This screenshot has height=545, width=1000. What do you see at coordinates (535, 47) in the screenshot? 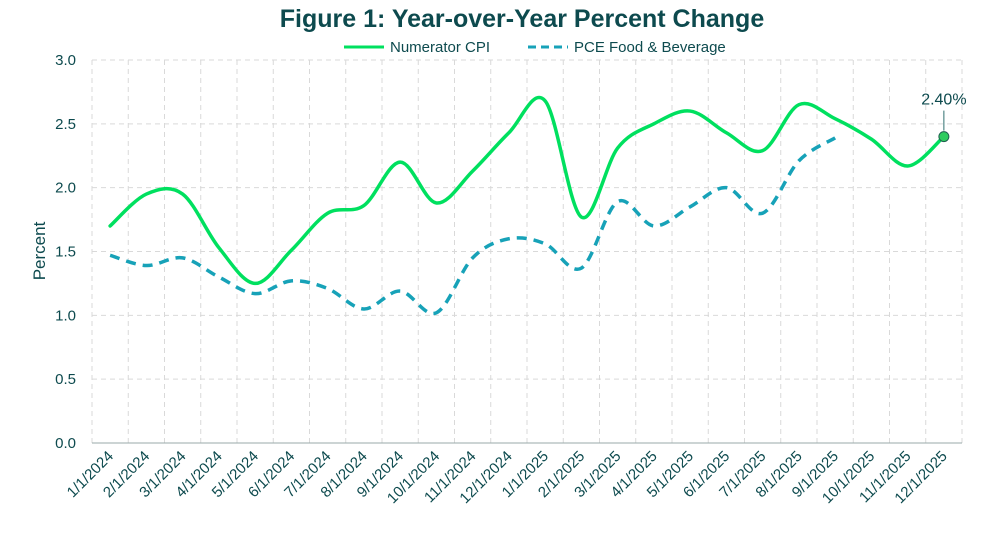
I see `legend: Numerator CPI PCE Food & Beverage` at bounding box center [535, 47].